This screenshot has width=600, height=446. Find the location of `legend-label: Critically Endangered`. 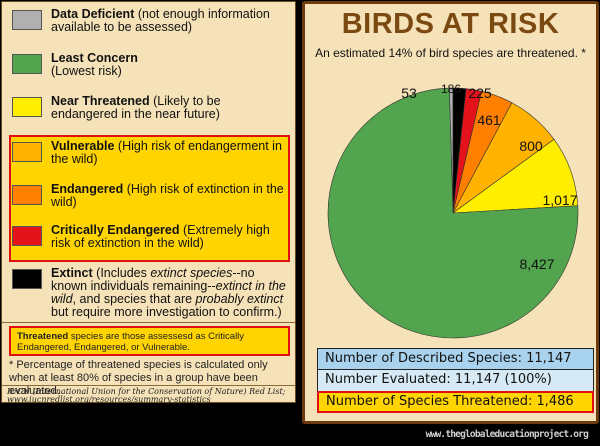

legend-label: Critically Endangered is located at coordinates (115, 230).